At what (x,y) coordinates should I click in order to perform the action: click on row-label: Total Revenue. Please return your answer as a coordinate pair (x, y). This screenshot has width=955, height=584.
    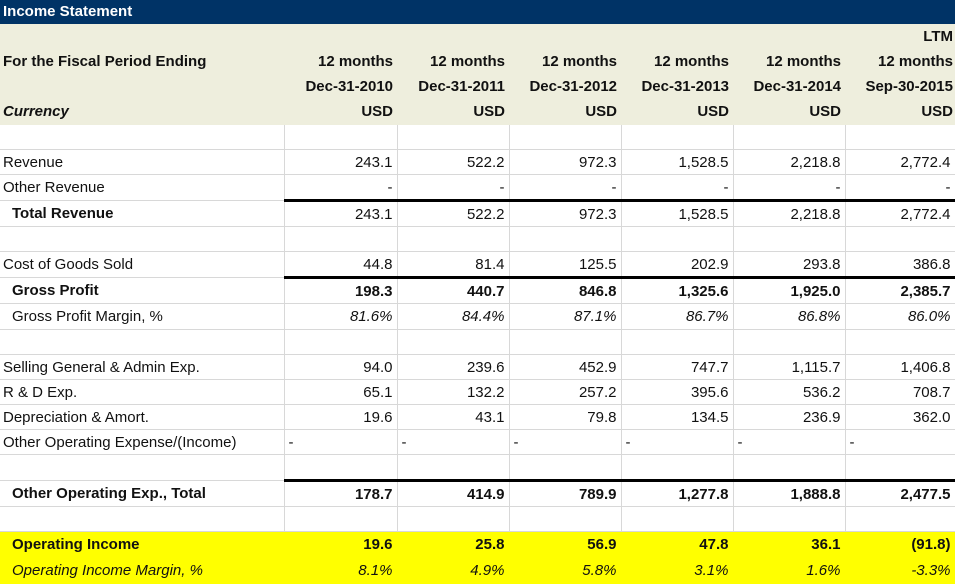
    Looking at the image, I should click on (142, 213).